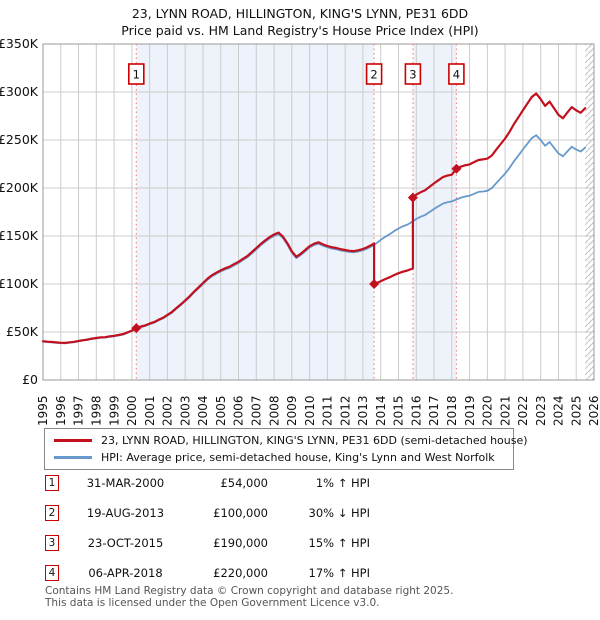  What do you see at coordinates (73, 440) in the screenshot?
I see `property-line-swatch` at bounding box center [73, 440].